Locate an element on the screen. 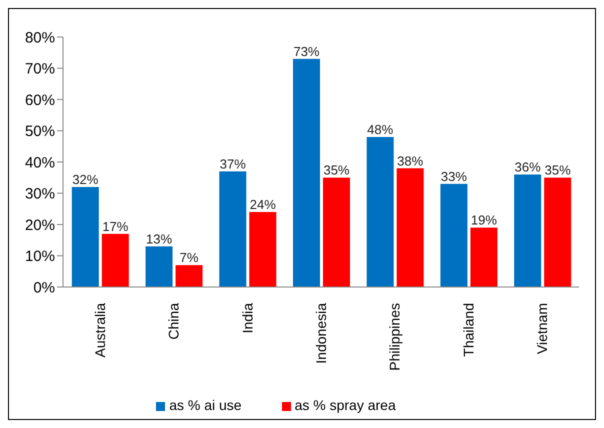  y-tick-label: 70% is located at coordinates (39, 69).